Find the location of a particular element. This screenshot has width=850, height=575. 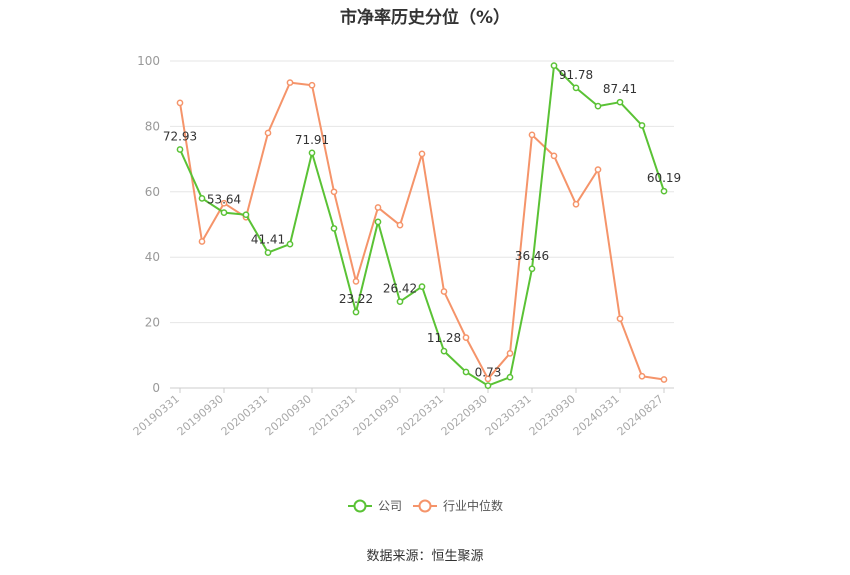

x-tick-label: 20200331 is located at coordinates (244, 415).